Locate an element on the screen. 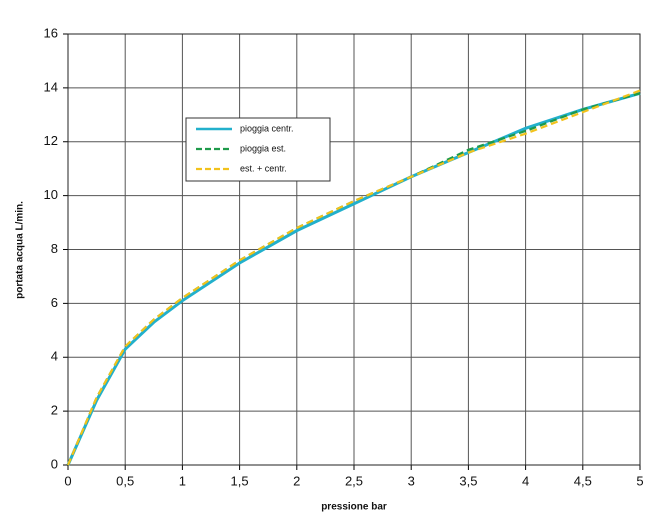 This screenshot has height=528, width=663. y-tick-label: 0 is located at coordinates (54, 463).